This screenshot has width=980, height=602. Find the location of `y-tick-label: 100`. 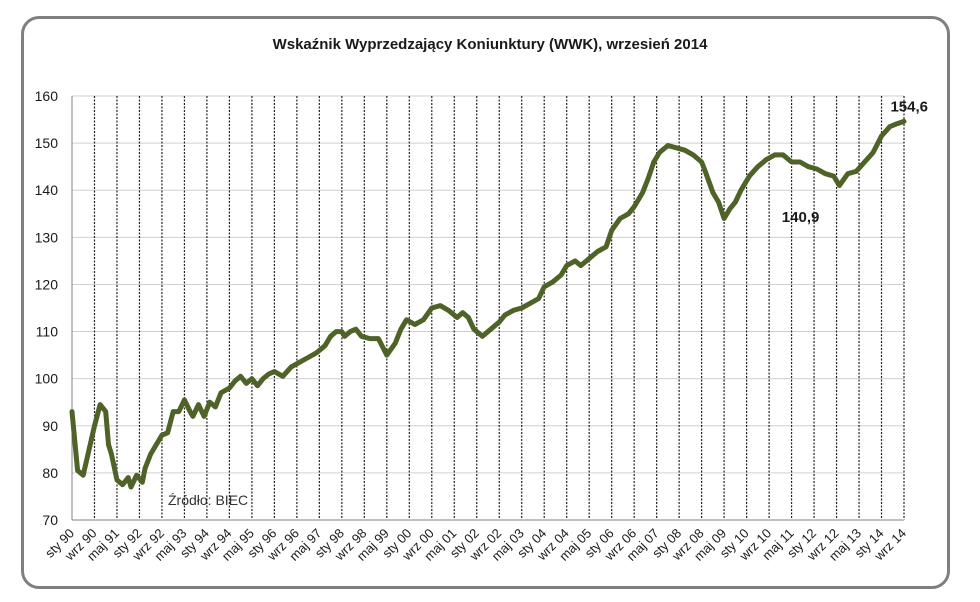

y-tick-label: 100 is located at coordinates (47, 379).